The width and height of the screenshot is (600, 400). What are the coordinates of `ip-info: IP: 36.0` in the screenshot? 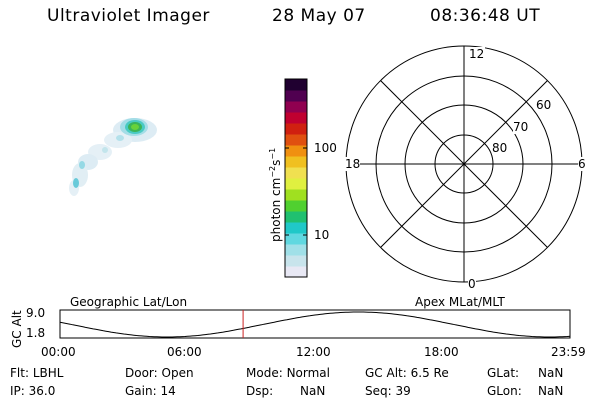 It's located at (33, 391).